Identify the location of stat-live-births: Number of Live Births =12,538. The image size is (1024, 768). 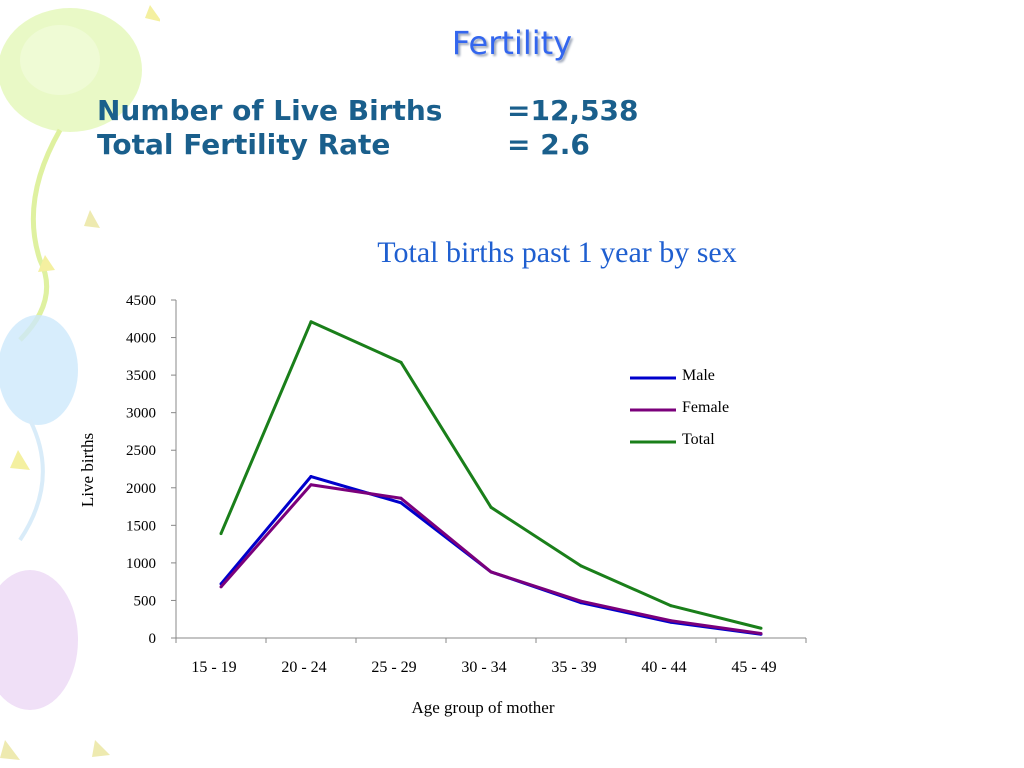
(368, 110).